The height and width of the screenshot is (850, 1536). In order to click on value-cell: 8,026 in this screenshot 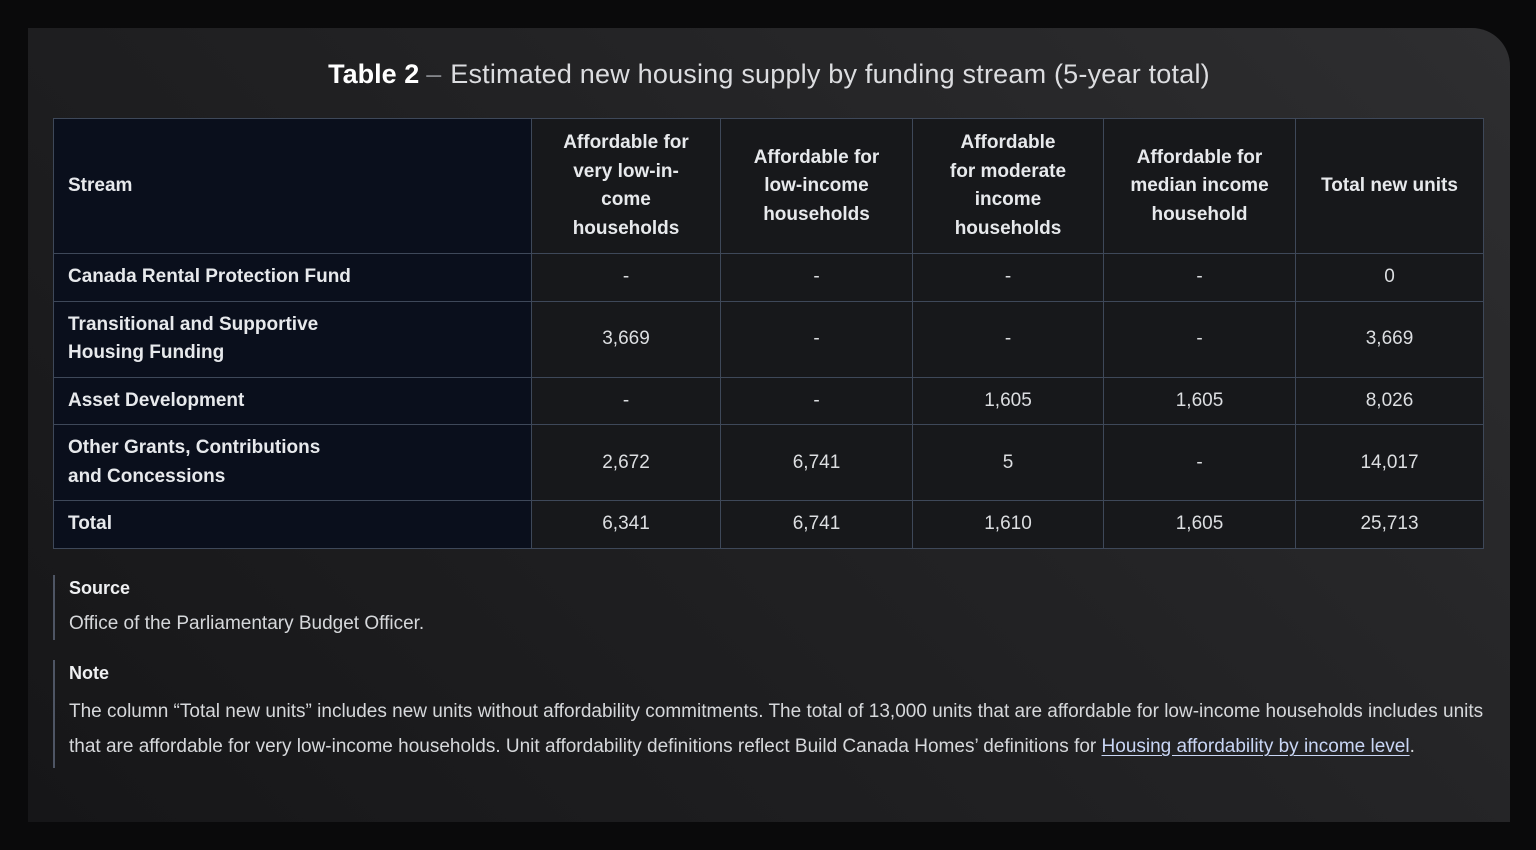, I will do `click(1389, 401)`.